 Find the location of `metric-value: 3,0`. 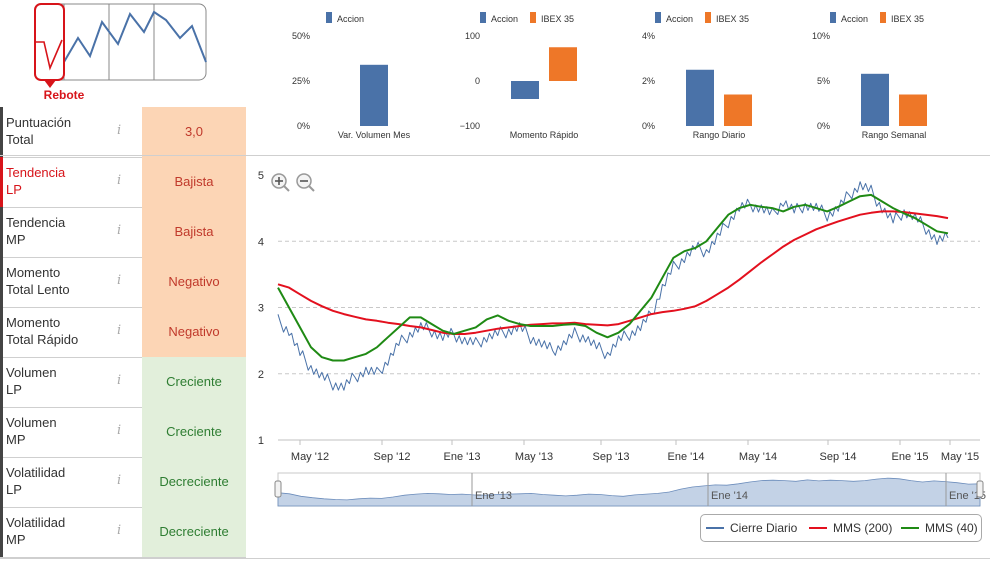

metric-value: 3,0 is located at coordinates (194, 132).